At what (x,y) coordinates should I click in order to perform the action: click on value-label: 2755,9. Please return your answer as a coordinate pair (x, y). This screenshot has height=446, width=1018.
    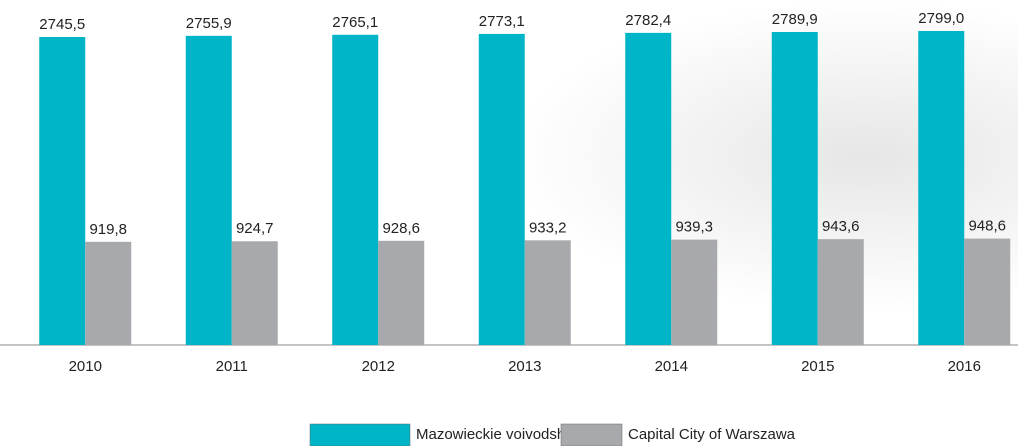
    Looking at the image, I should click on (209, 23).